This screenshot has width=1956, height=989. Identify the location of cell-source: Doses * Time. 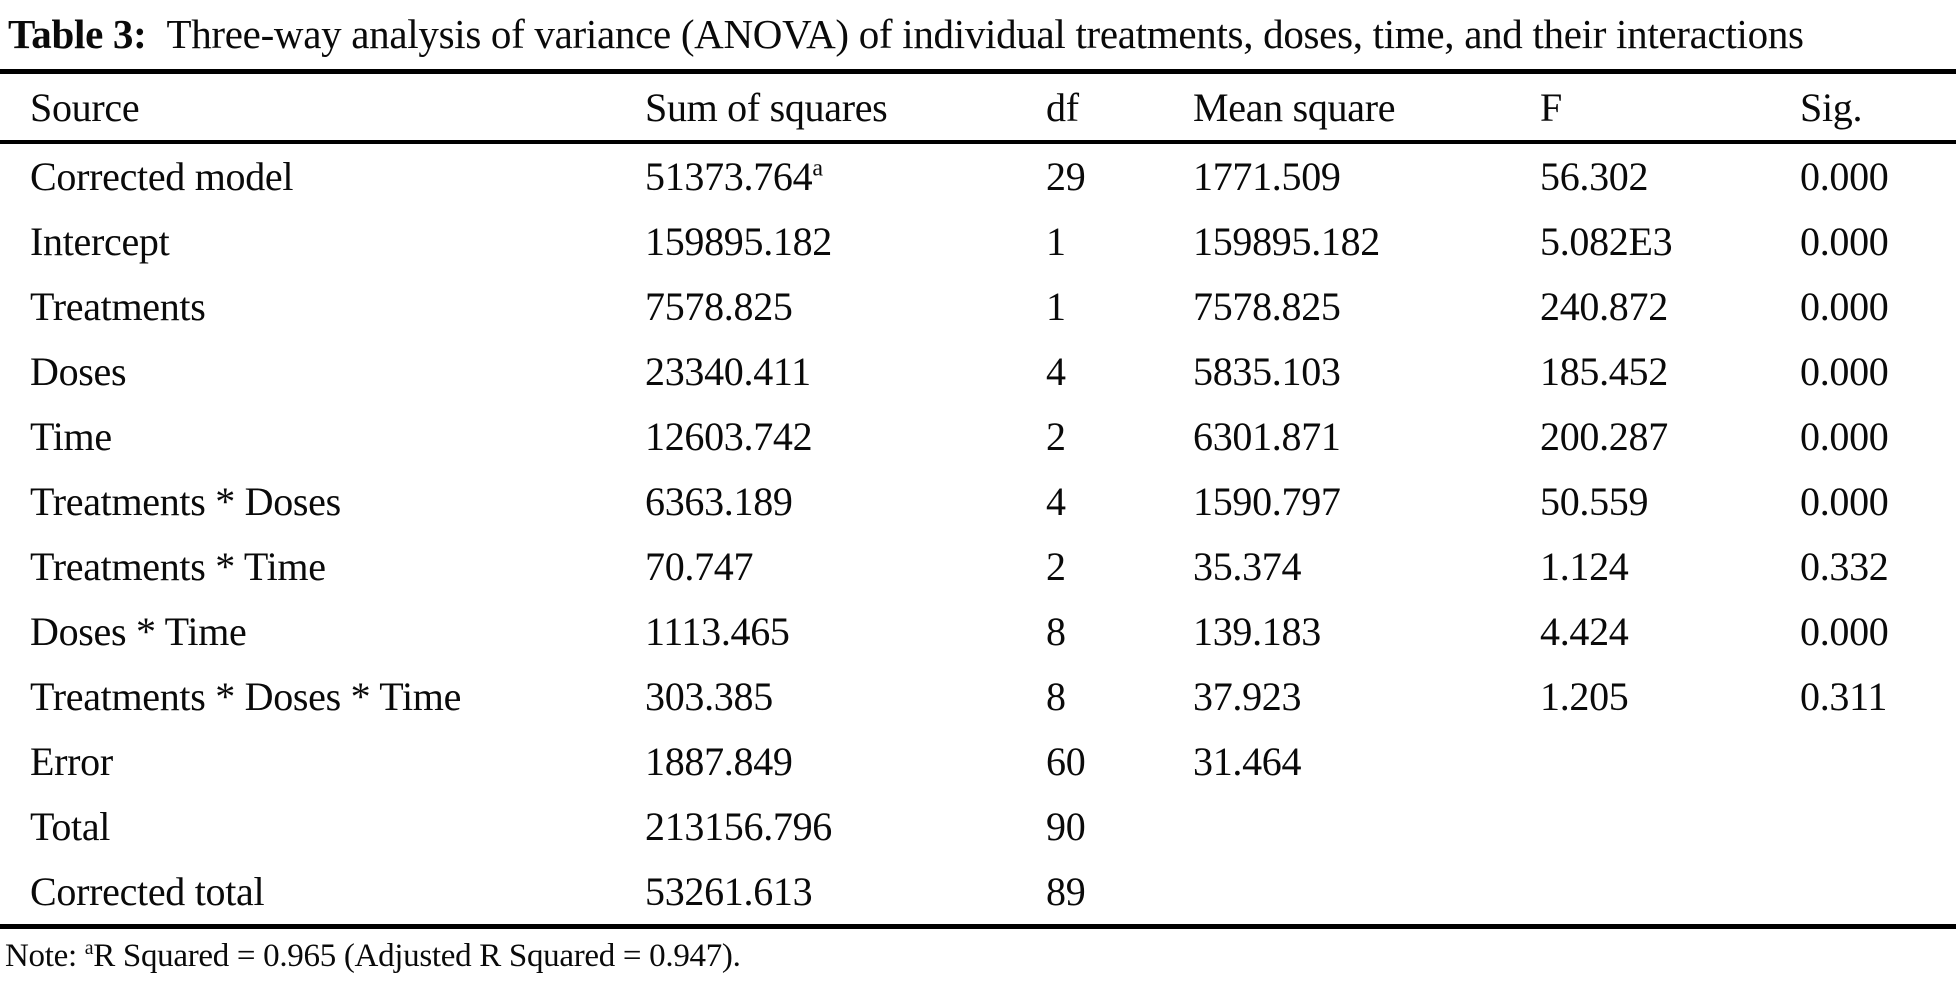
(138, 632).